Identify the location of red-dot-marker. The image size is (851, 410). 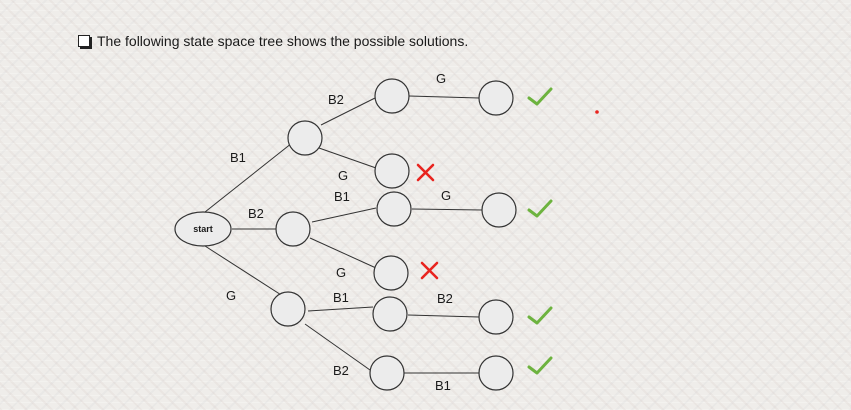
(597, 112).